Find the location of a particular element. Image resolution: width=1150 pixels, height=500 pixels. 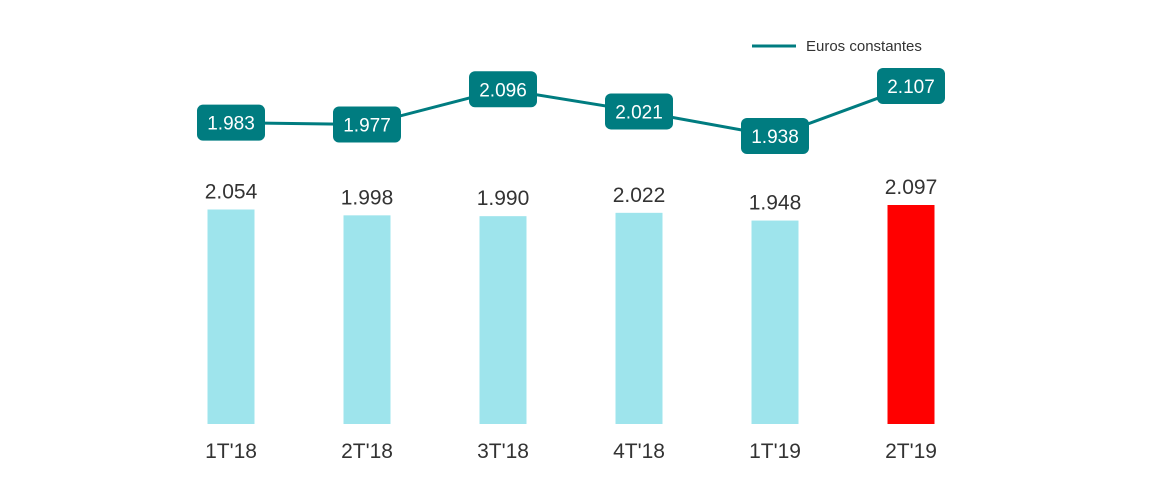

line-value-label: 2.107 is located at coordinates (911, 87).